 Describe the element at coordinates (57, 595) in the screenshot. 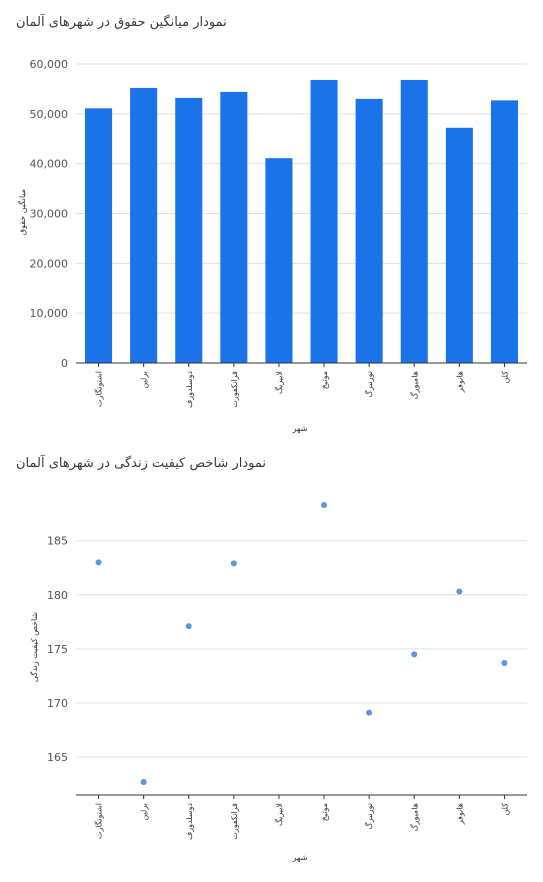

I see `y-tick-label: 180` at that location.